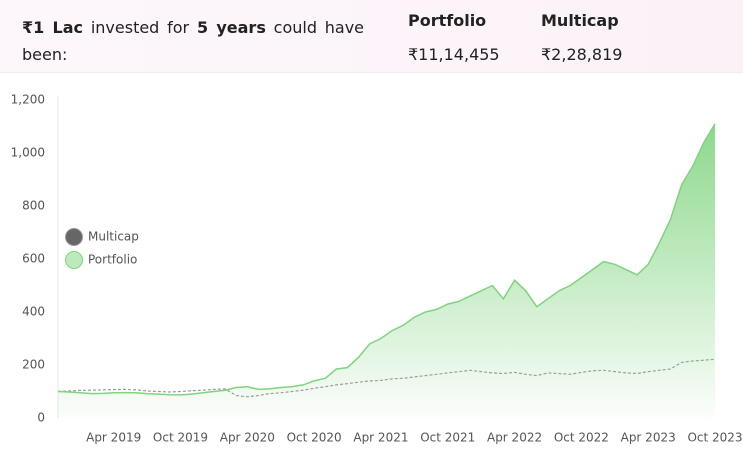  I want to click on column-name: Multicap, so click(580, 20).